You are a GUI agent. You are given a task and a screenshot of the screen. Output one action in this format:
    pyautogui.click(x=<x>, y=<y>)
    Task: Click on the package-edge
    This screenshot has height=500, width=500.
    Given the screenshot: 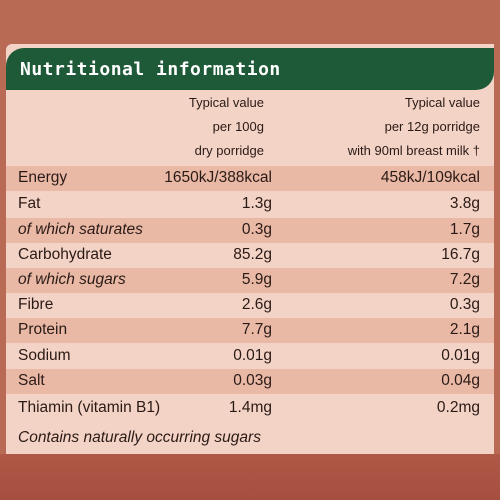 What is the action you would take?
    pyautogui.click(x=250, y=477)
    